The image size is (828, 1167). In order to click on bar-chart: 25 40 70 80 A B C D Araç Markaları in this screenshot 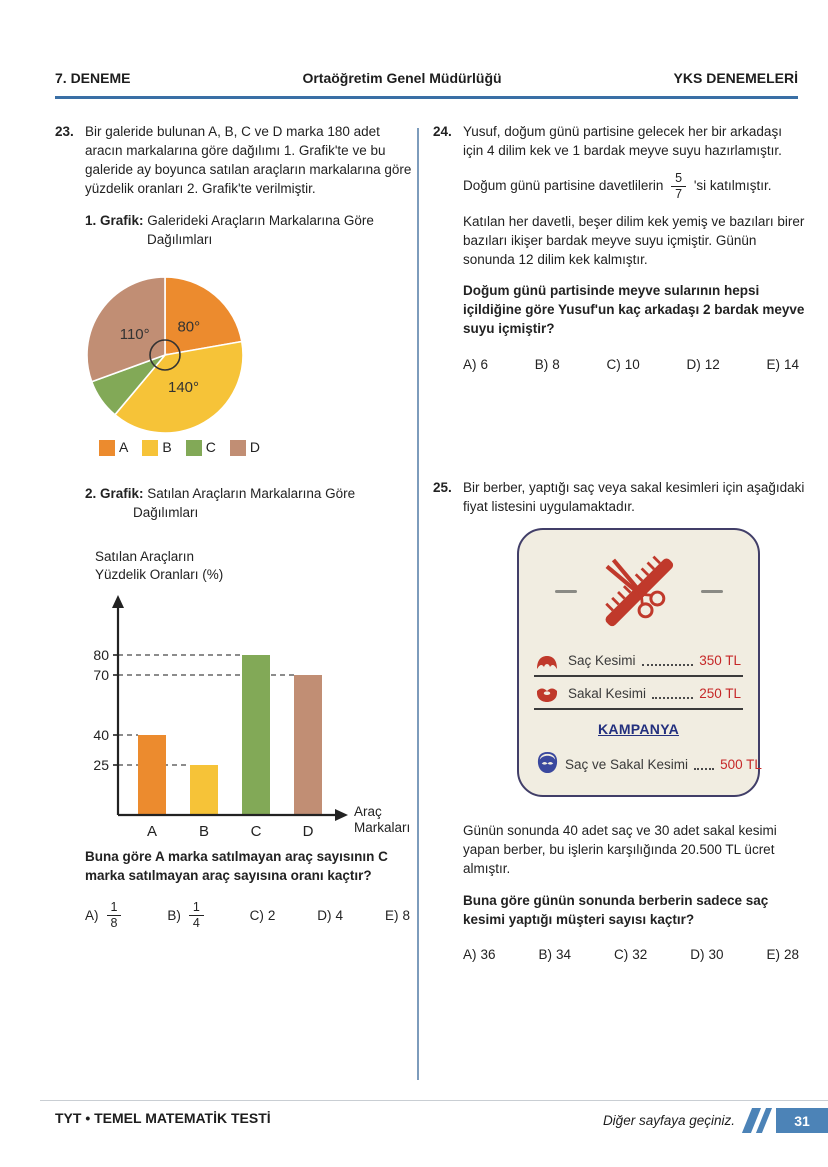, I will do `click(236, 715)`.